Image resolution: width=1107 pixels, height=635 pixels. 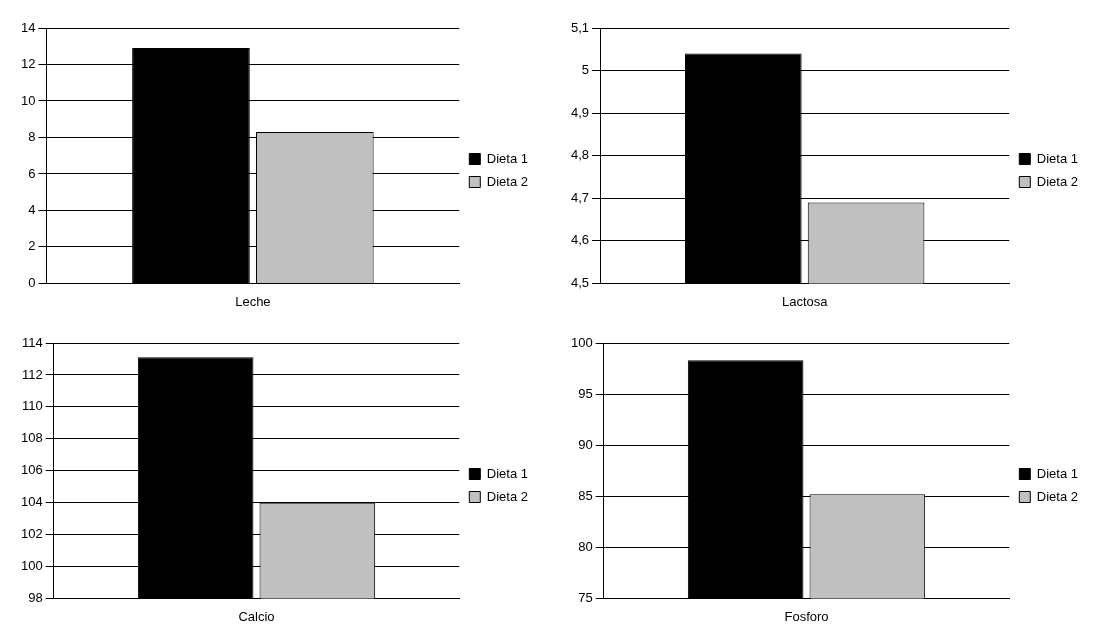 What do you see at coordinates (32, 210) in the screenshot?
I see `y-tick-label: 4` at bounding box center [32, 210].